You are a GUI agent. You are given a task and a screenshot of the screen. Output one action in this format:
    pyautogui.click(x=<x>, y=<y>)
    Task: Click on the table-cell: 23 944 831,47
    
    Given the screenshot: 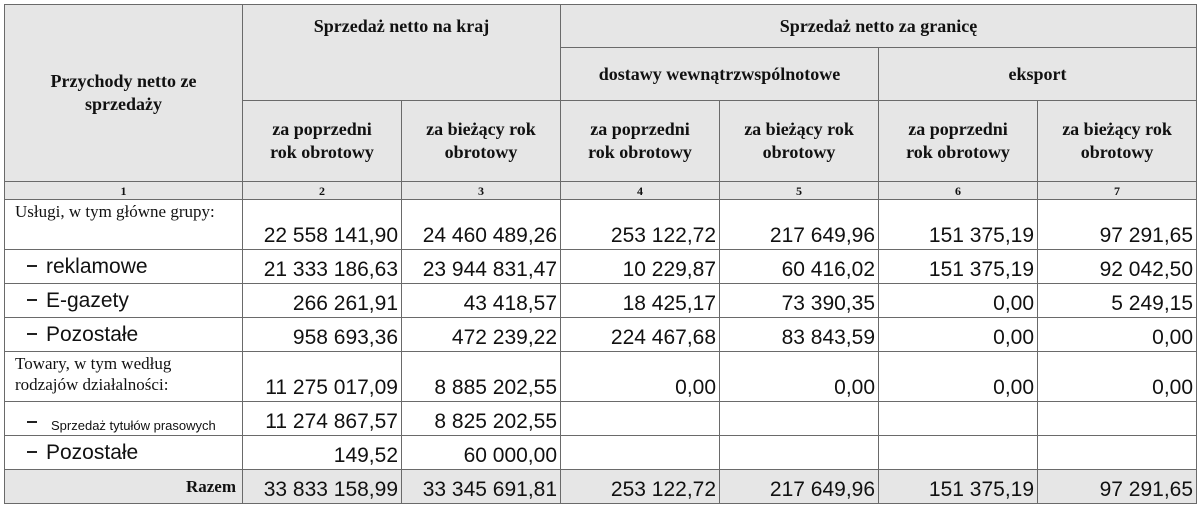 What is the action you would take?
    pyautogui.click(x=481, y=266)
    